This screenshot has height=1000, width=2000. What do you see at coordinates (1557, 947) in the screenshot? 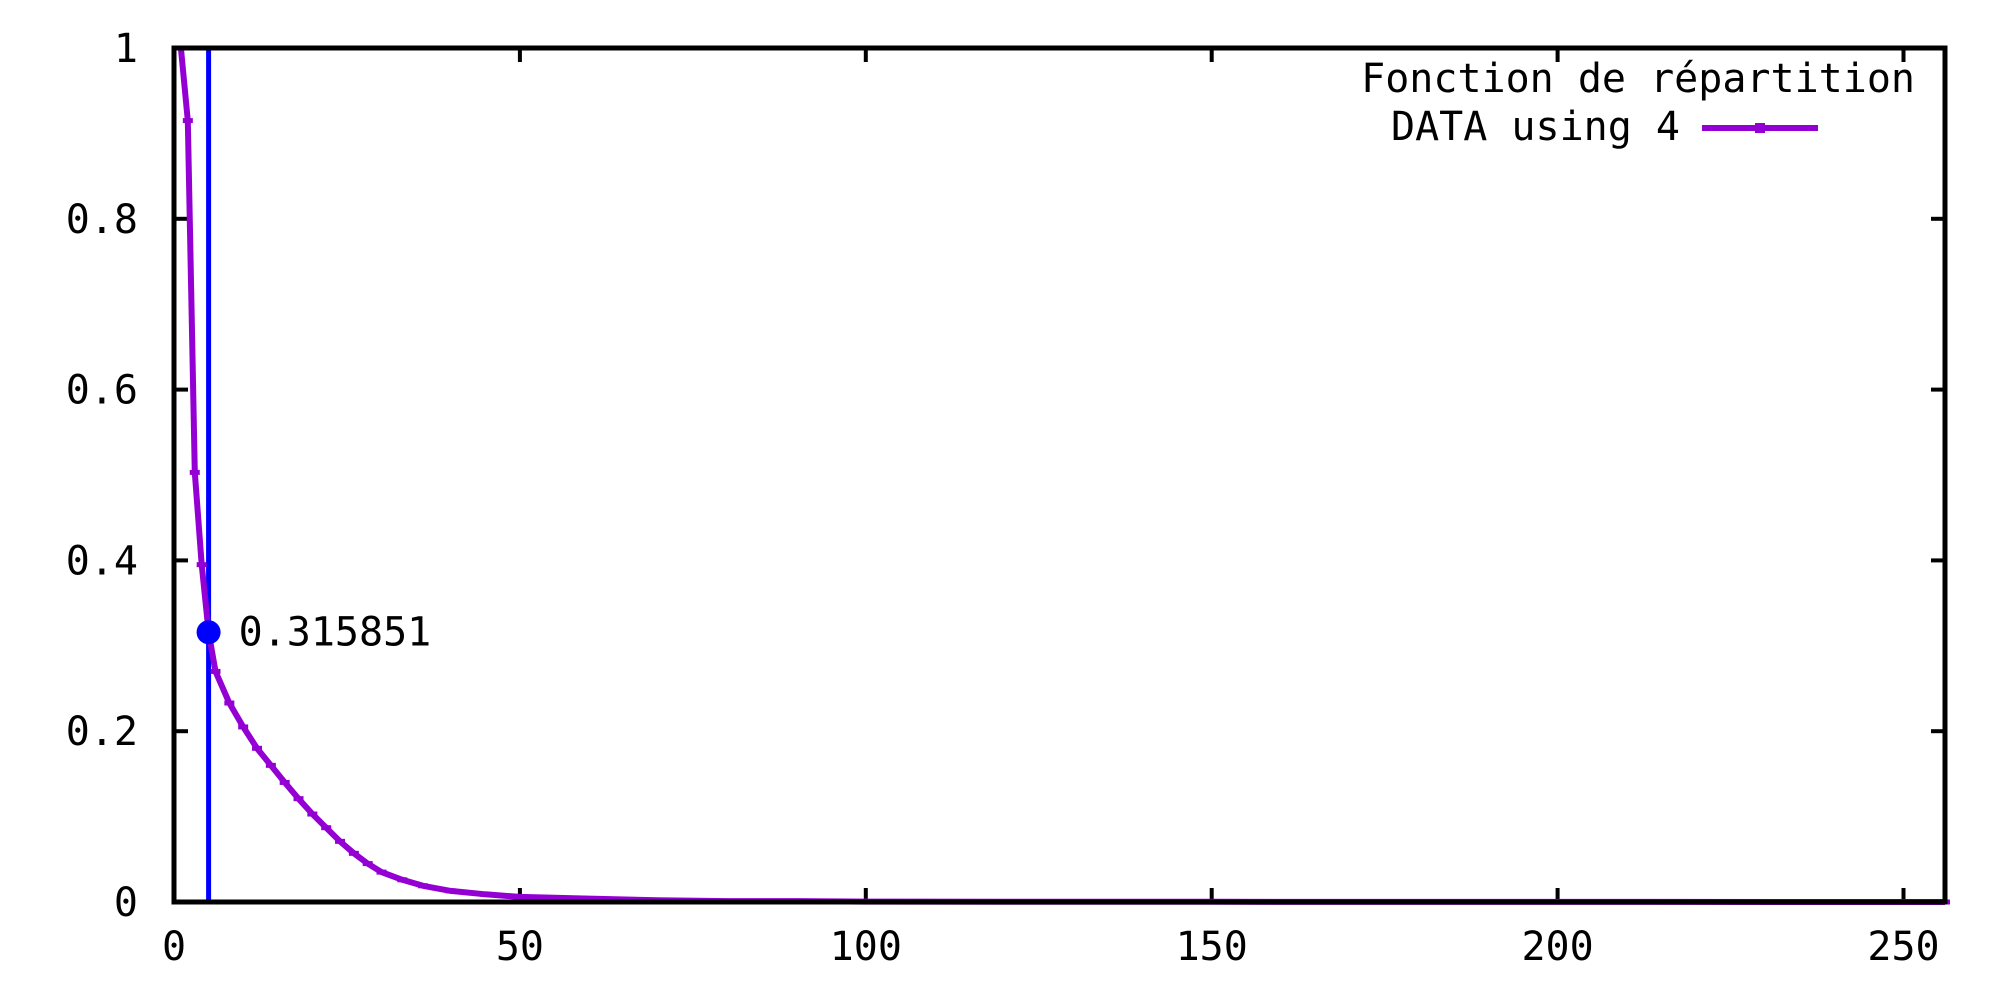
I see `x-tick-label: 200` at bounding box center [1557, 947].